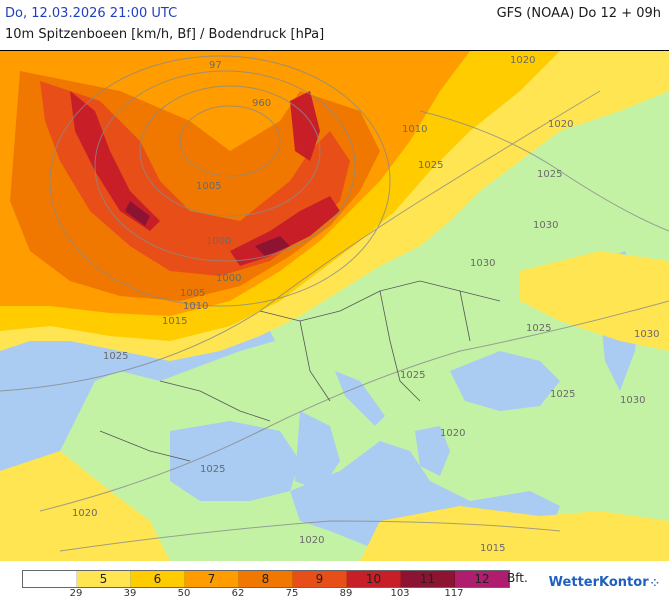 The width and height of the screenshot is (669, 600). What do you see at coordinates (482, 579) in the screenshot?
I see `legend-cell: 12` at bounding box center [482, 579].